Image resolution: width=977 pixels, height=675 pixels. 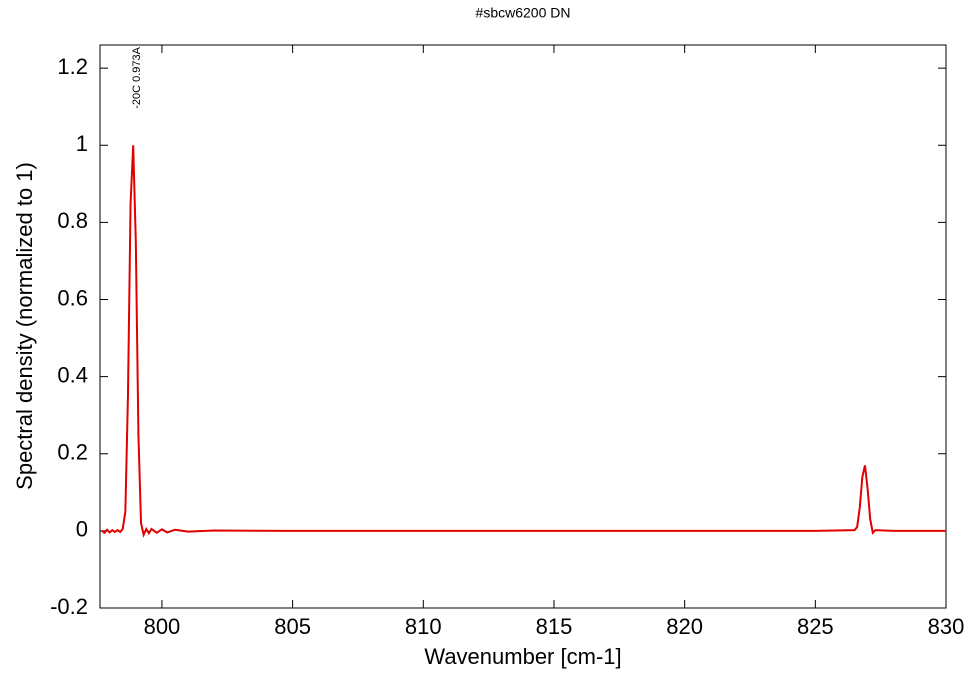 What do you see at coordinates (292, 626) in the screenshot?
I see `x-tick-label: 805` at bounding box center [292, 626].